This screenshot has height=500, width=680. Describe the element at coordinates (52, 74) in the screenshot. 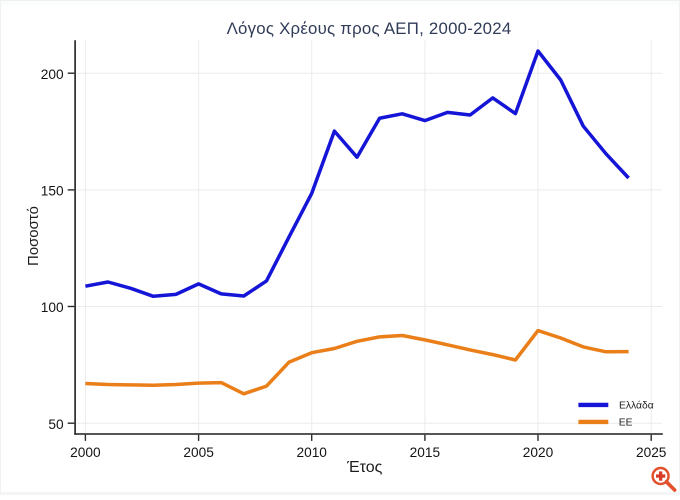

I see `svg-text: 200` at that location.